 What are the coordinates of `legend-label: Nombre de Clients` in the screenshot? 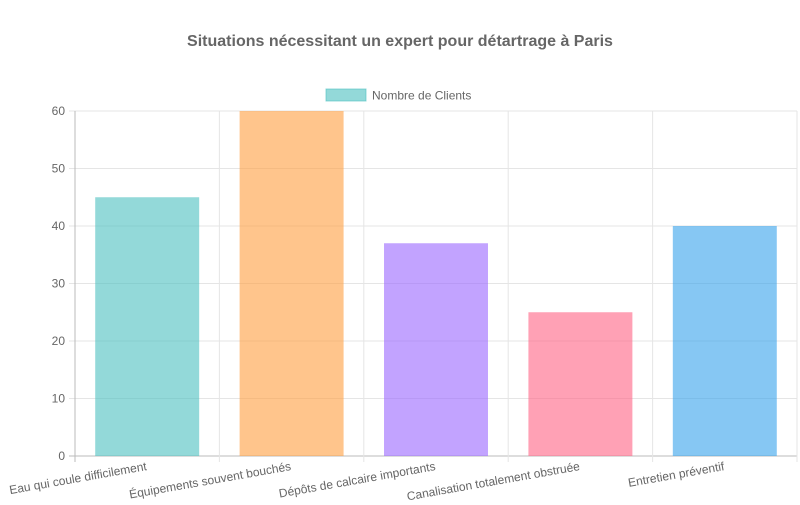 It's located at (421, 96).